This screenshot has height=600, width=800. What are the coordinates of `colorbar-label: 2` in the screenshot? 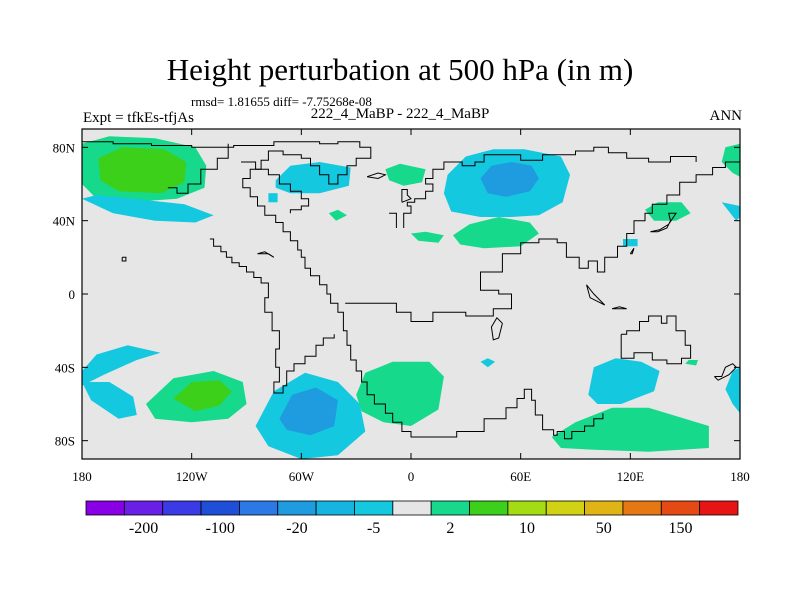 It's located at (450, 528).